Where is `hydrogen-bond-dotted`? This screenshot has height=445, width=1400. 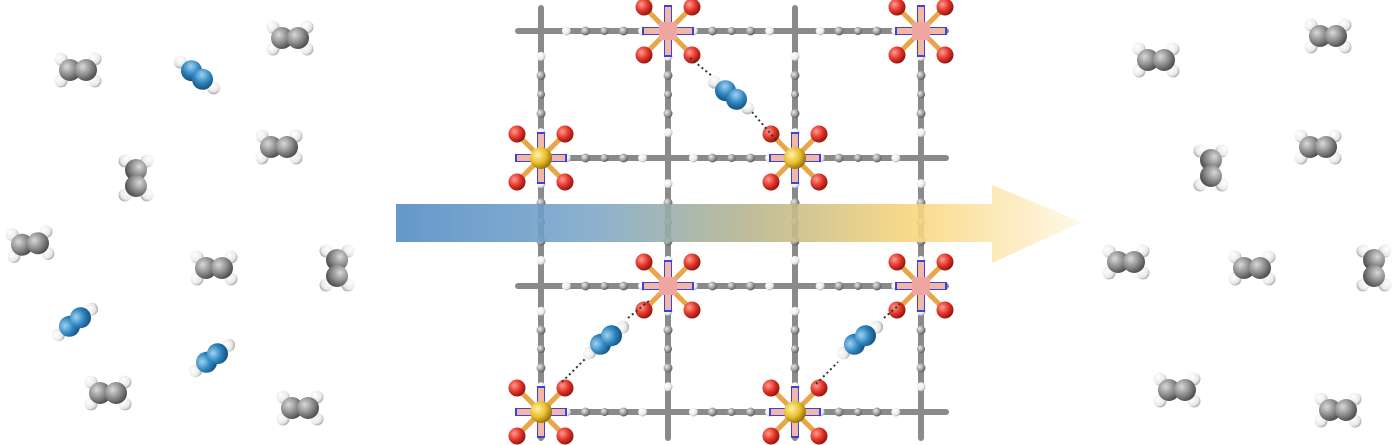
hydrogen-bond-dotted is located at coordinates (827, 373).